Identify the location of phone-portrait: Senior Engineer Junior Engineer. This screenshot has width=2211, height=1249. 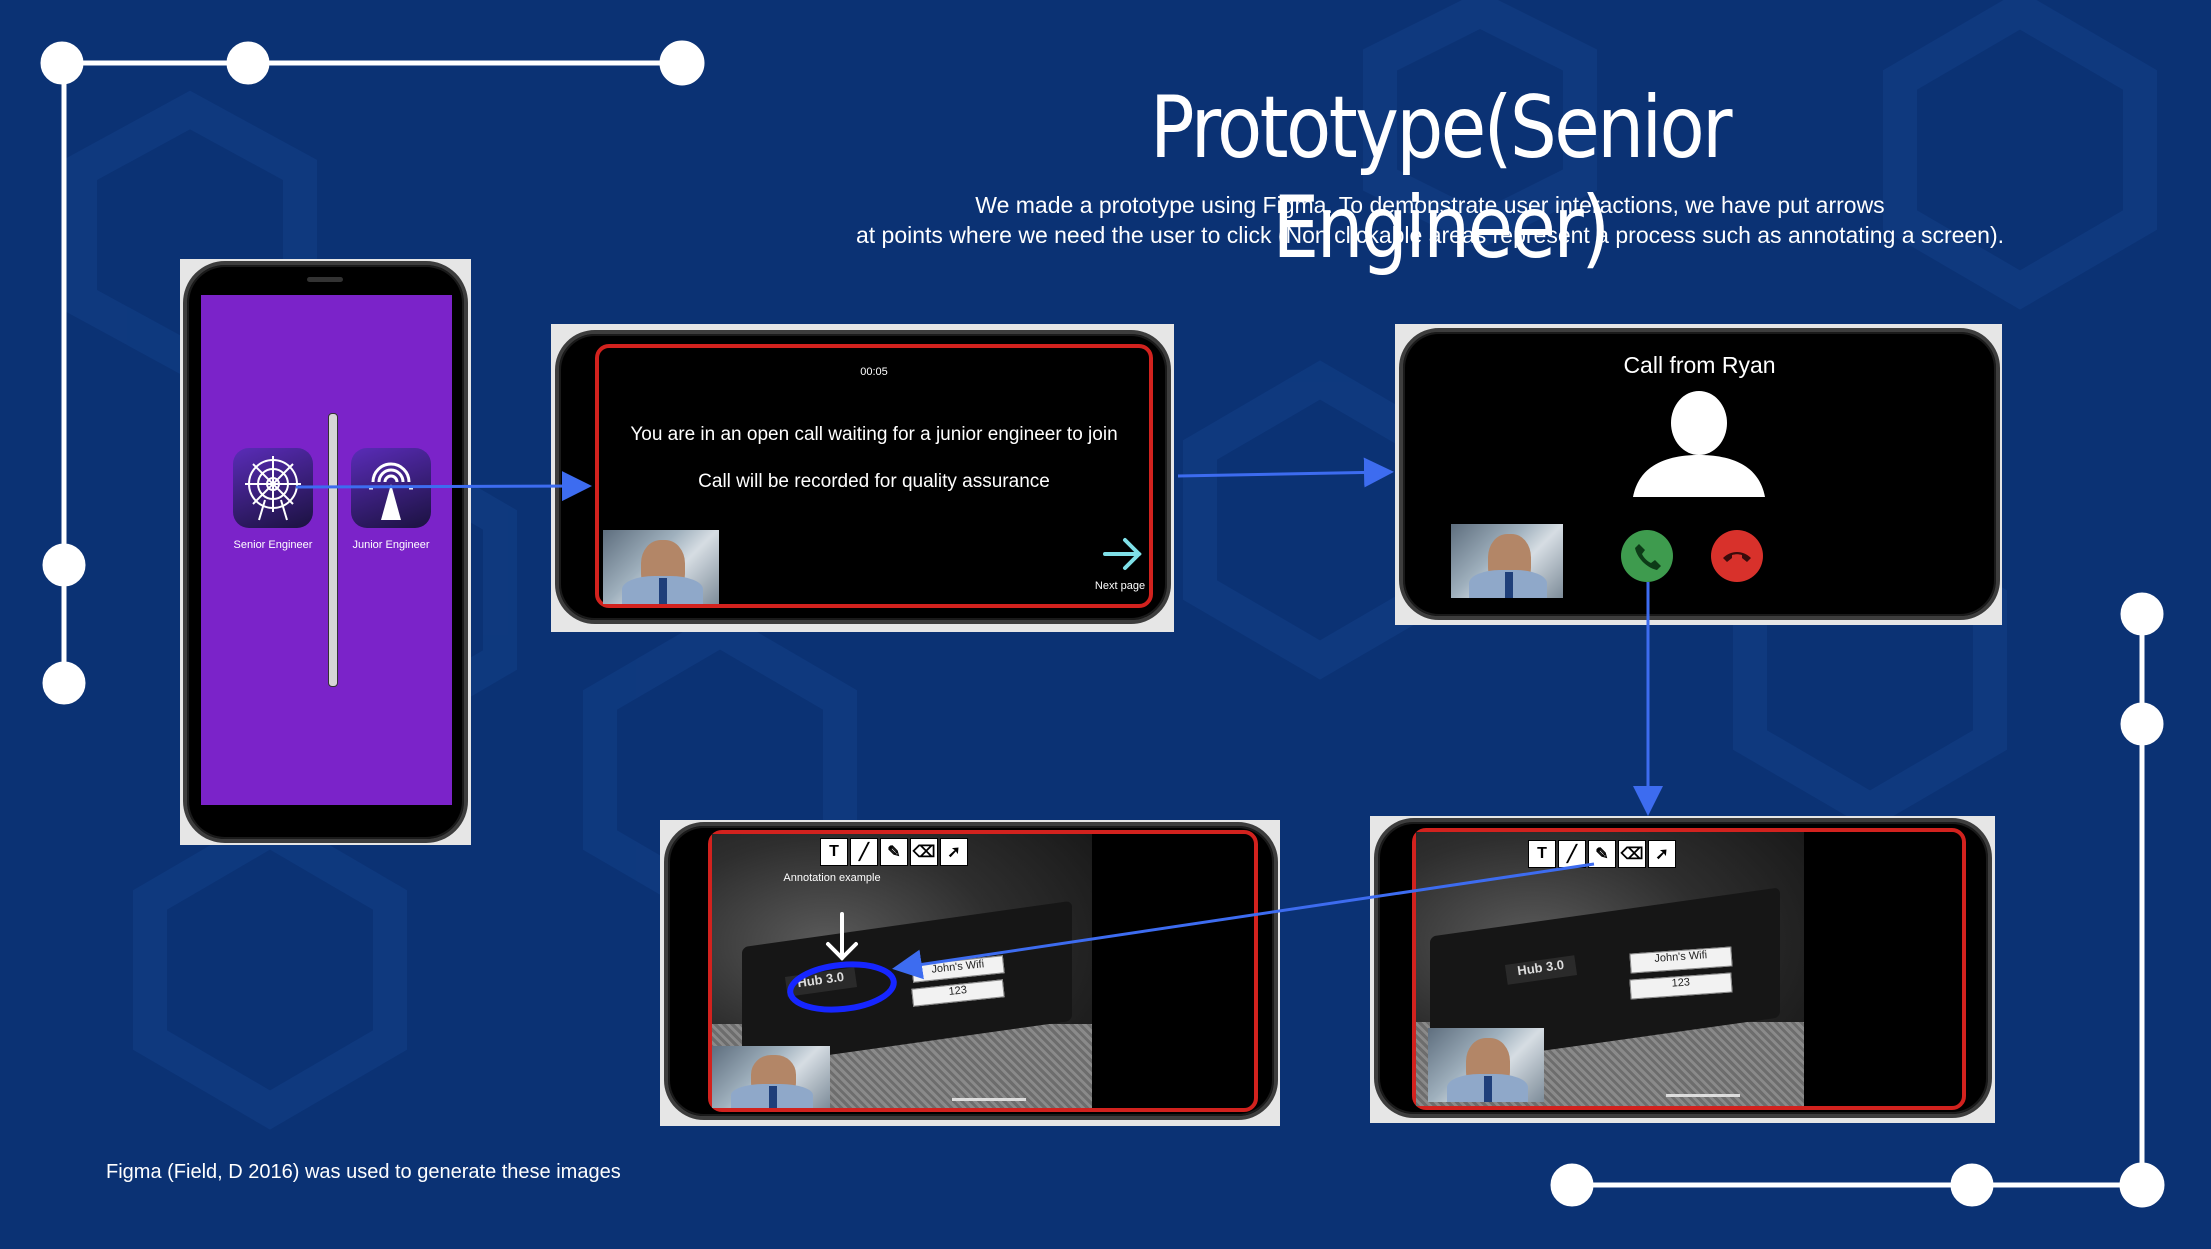
(325, 552).